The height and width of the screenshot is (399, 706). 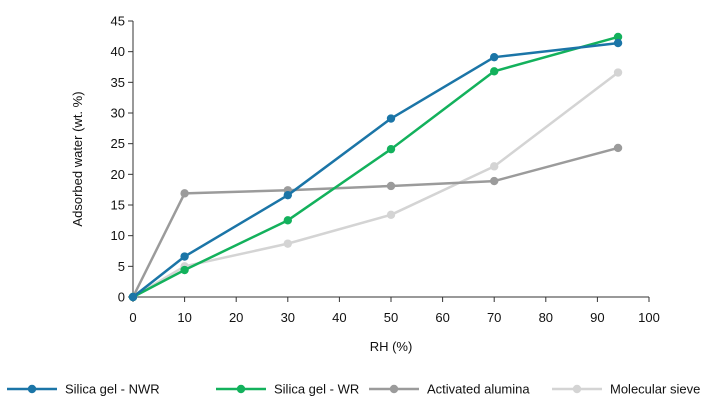 I want to click on legend-item: Silica gel - NWR, so click(x=83, y=389).